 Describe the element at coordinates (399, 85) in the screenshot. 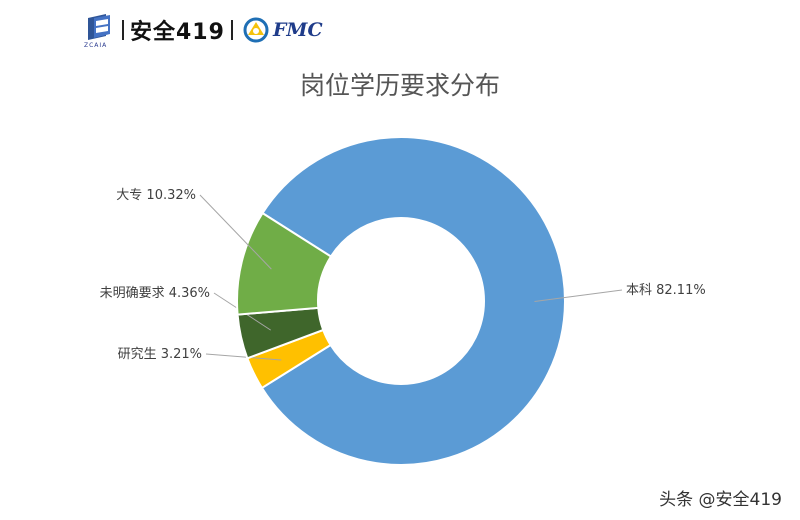

I see `chart-title: 岗位学历要求分布` at that location.